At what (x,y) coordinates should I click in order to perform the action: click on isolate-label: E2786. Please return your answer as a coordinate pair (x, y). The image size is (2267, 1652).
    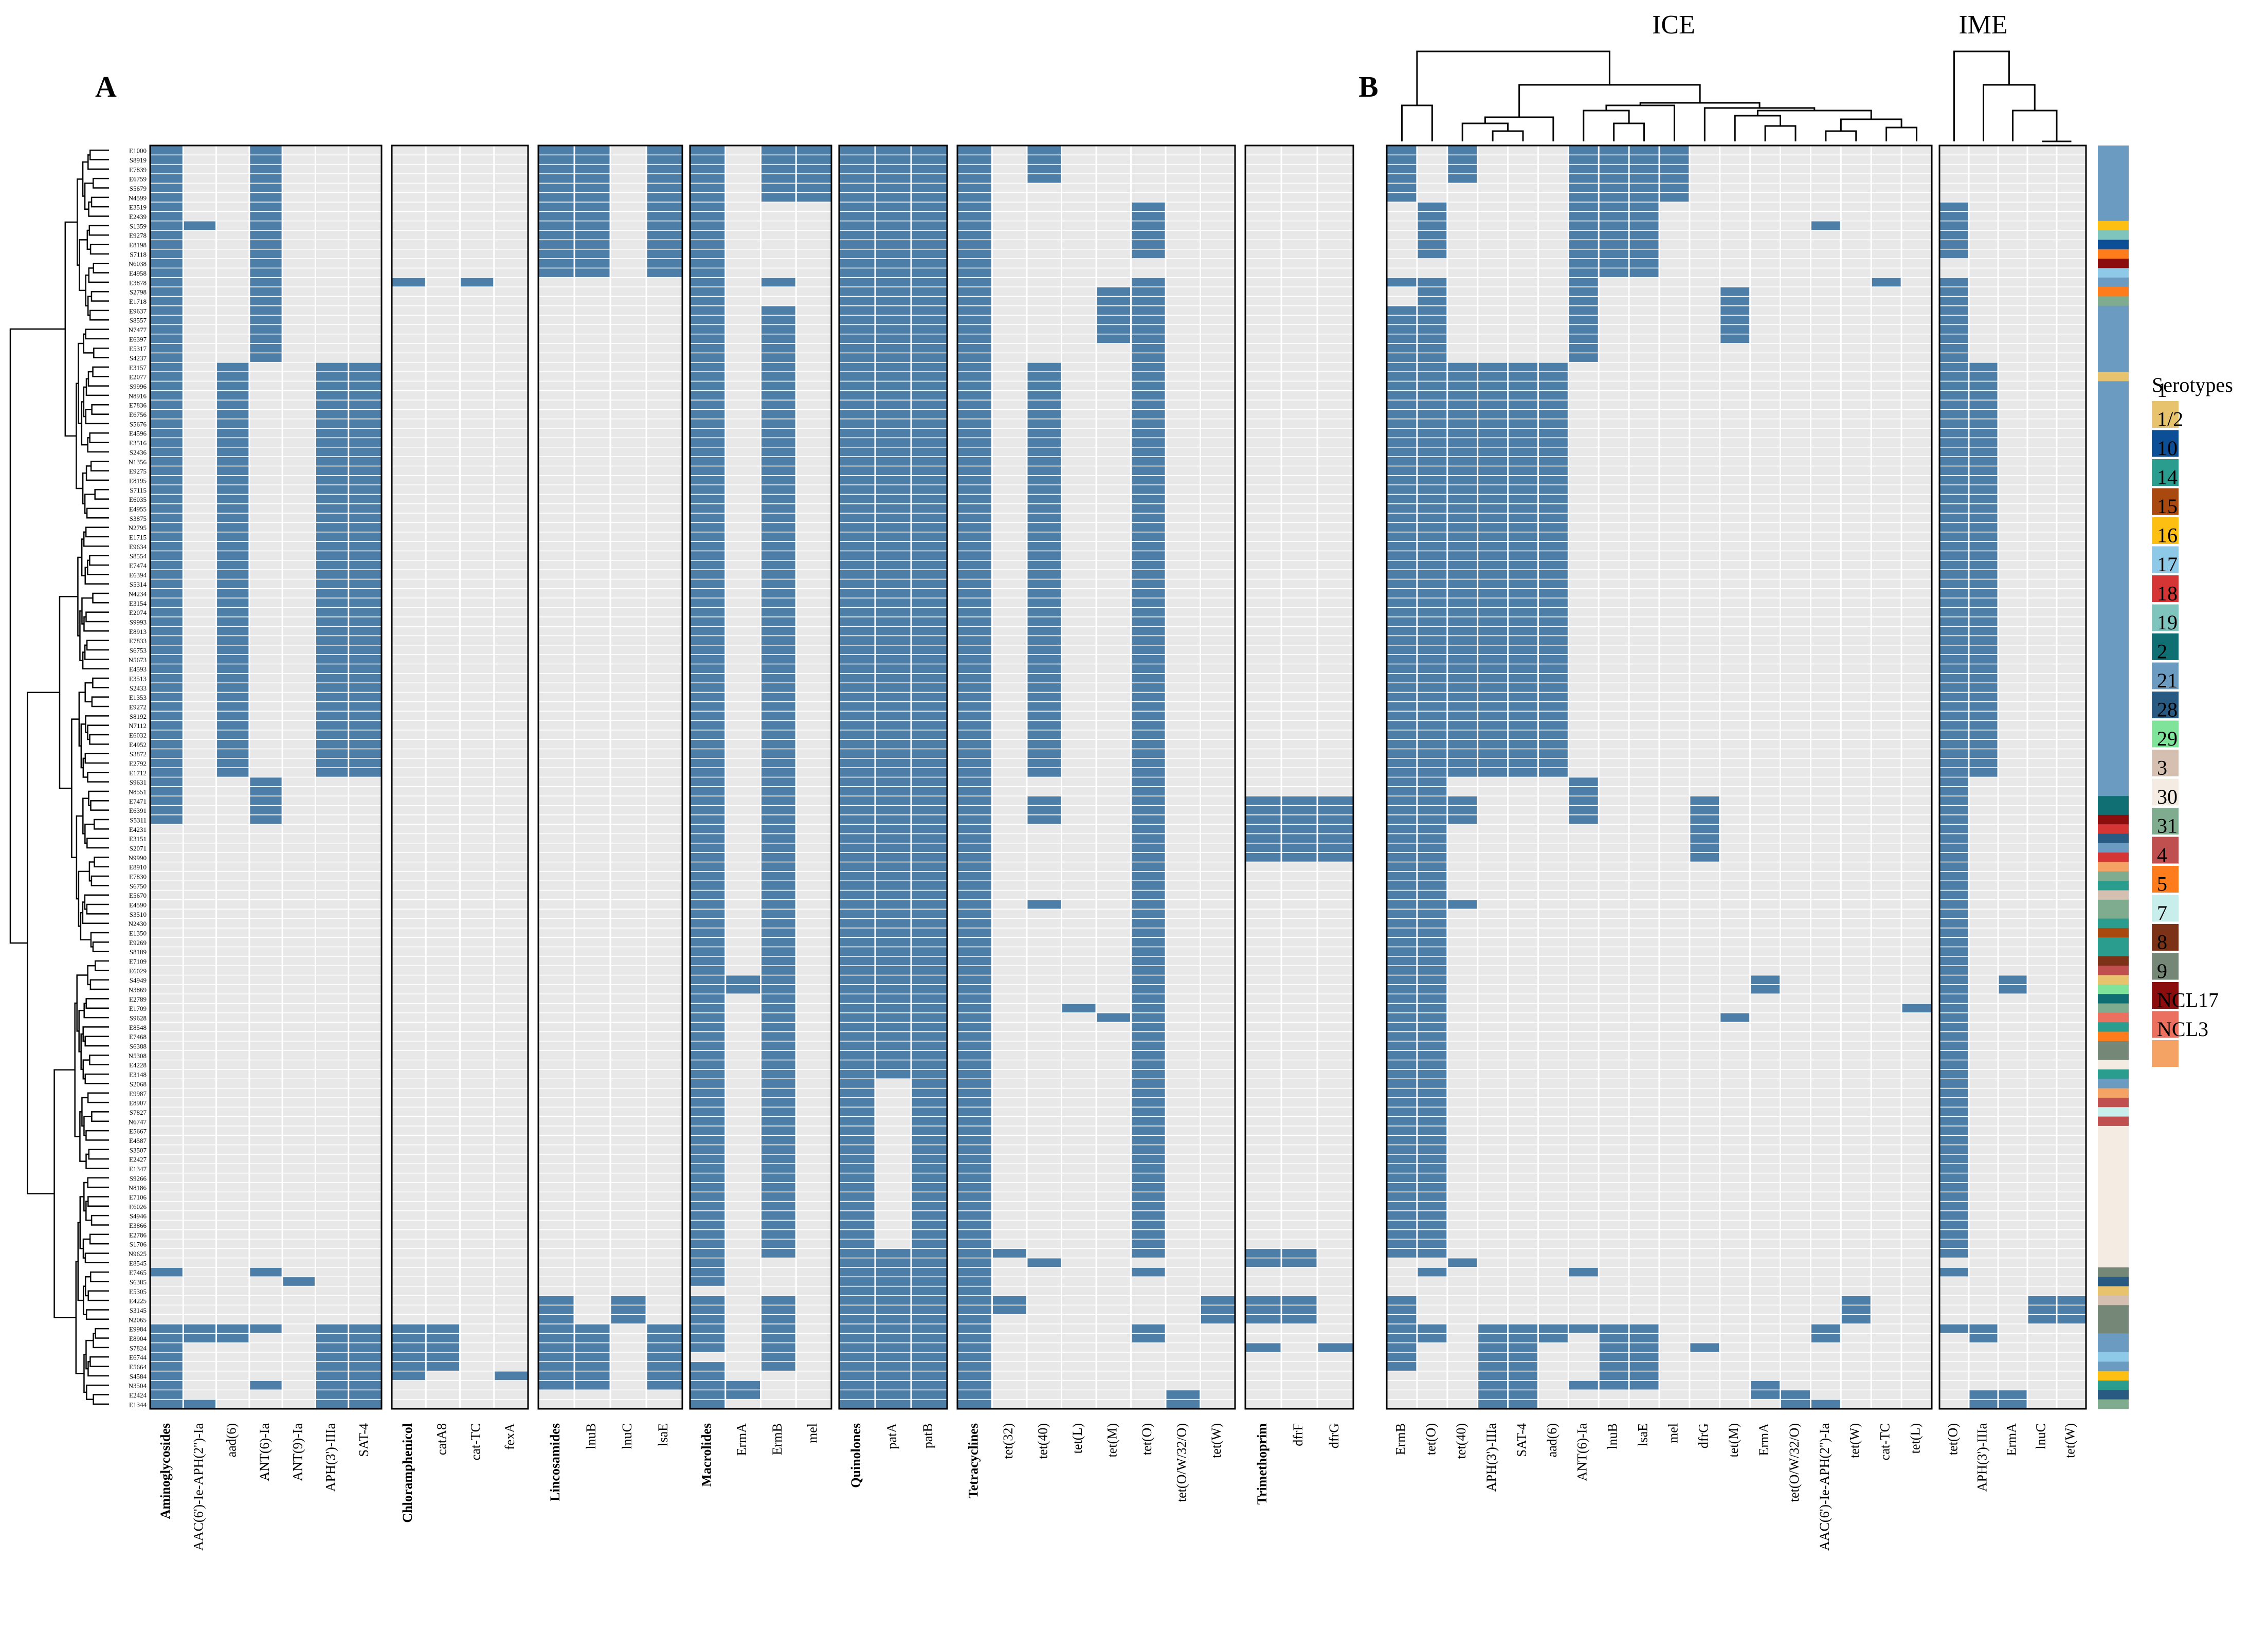
    Looking at the image, I should click on (138, 1235).